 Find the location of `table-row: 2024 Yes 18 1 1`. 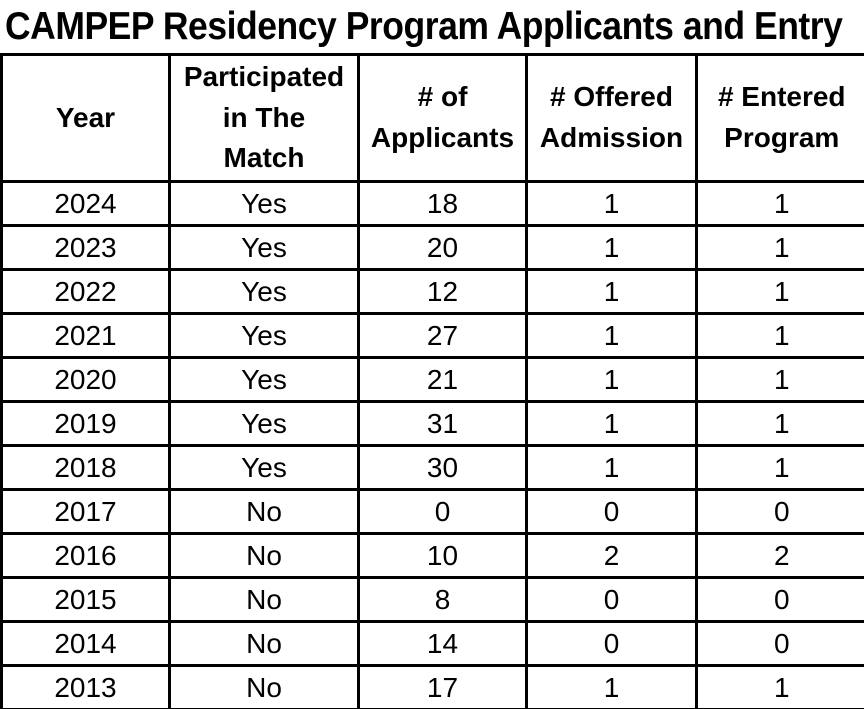

table-row: 2024 Yes 18 1 1 is located at coordinates (432, 203).